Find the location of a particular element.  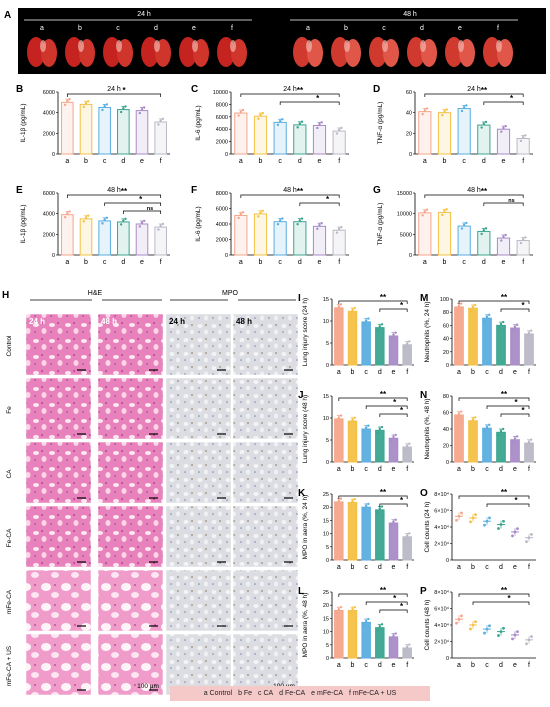

bar-a is located at coordinates (67, 235).